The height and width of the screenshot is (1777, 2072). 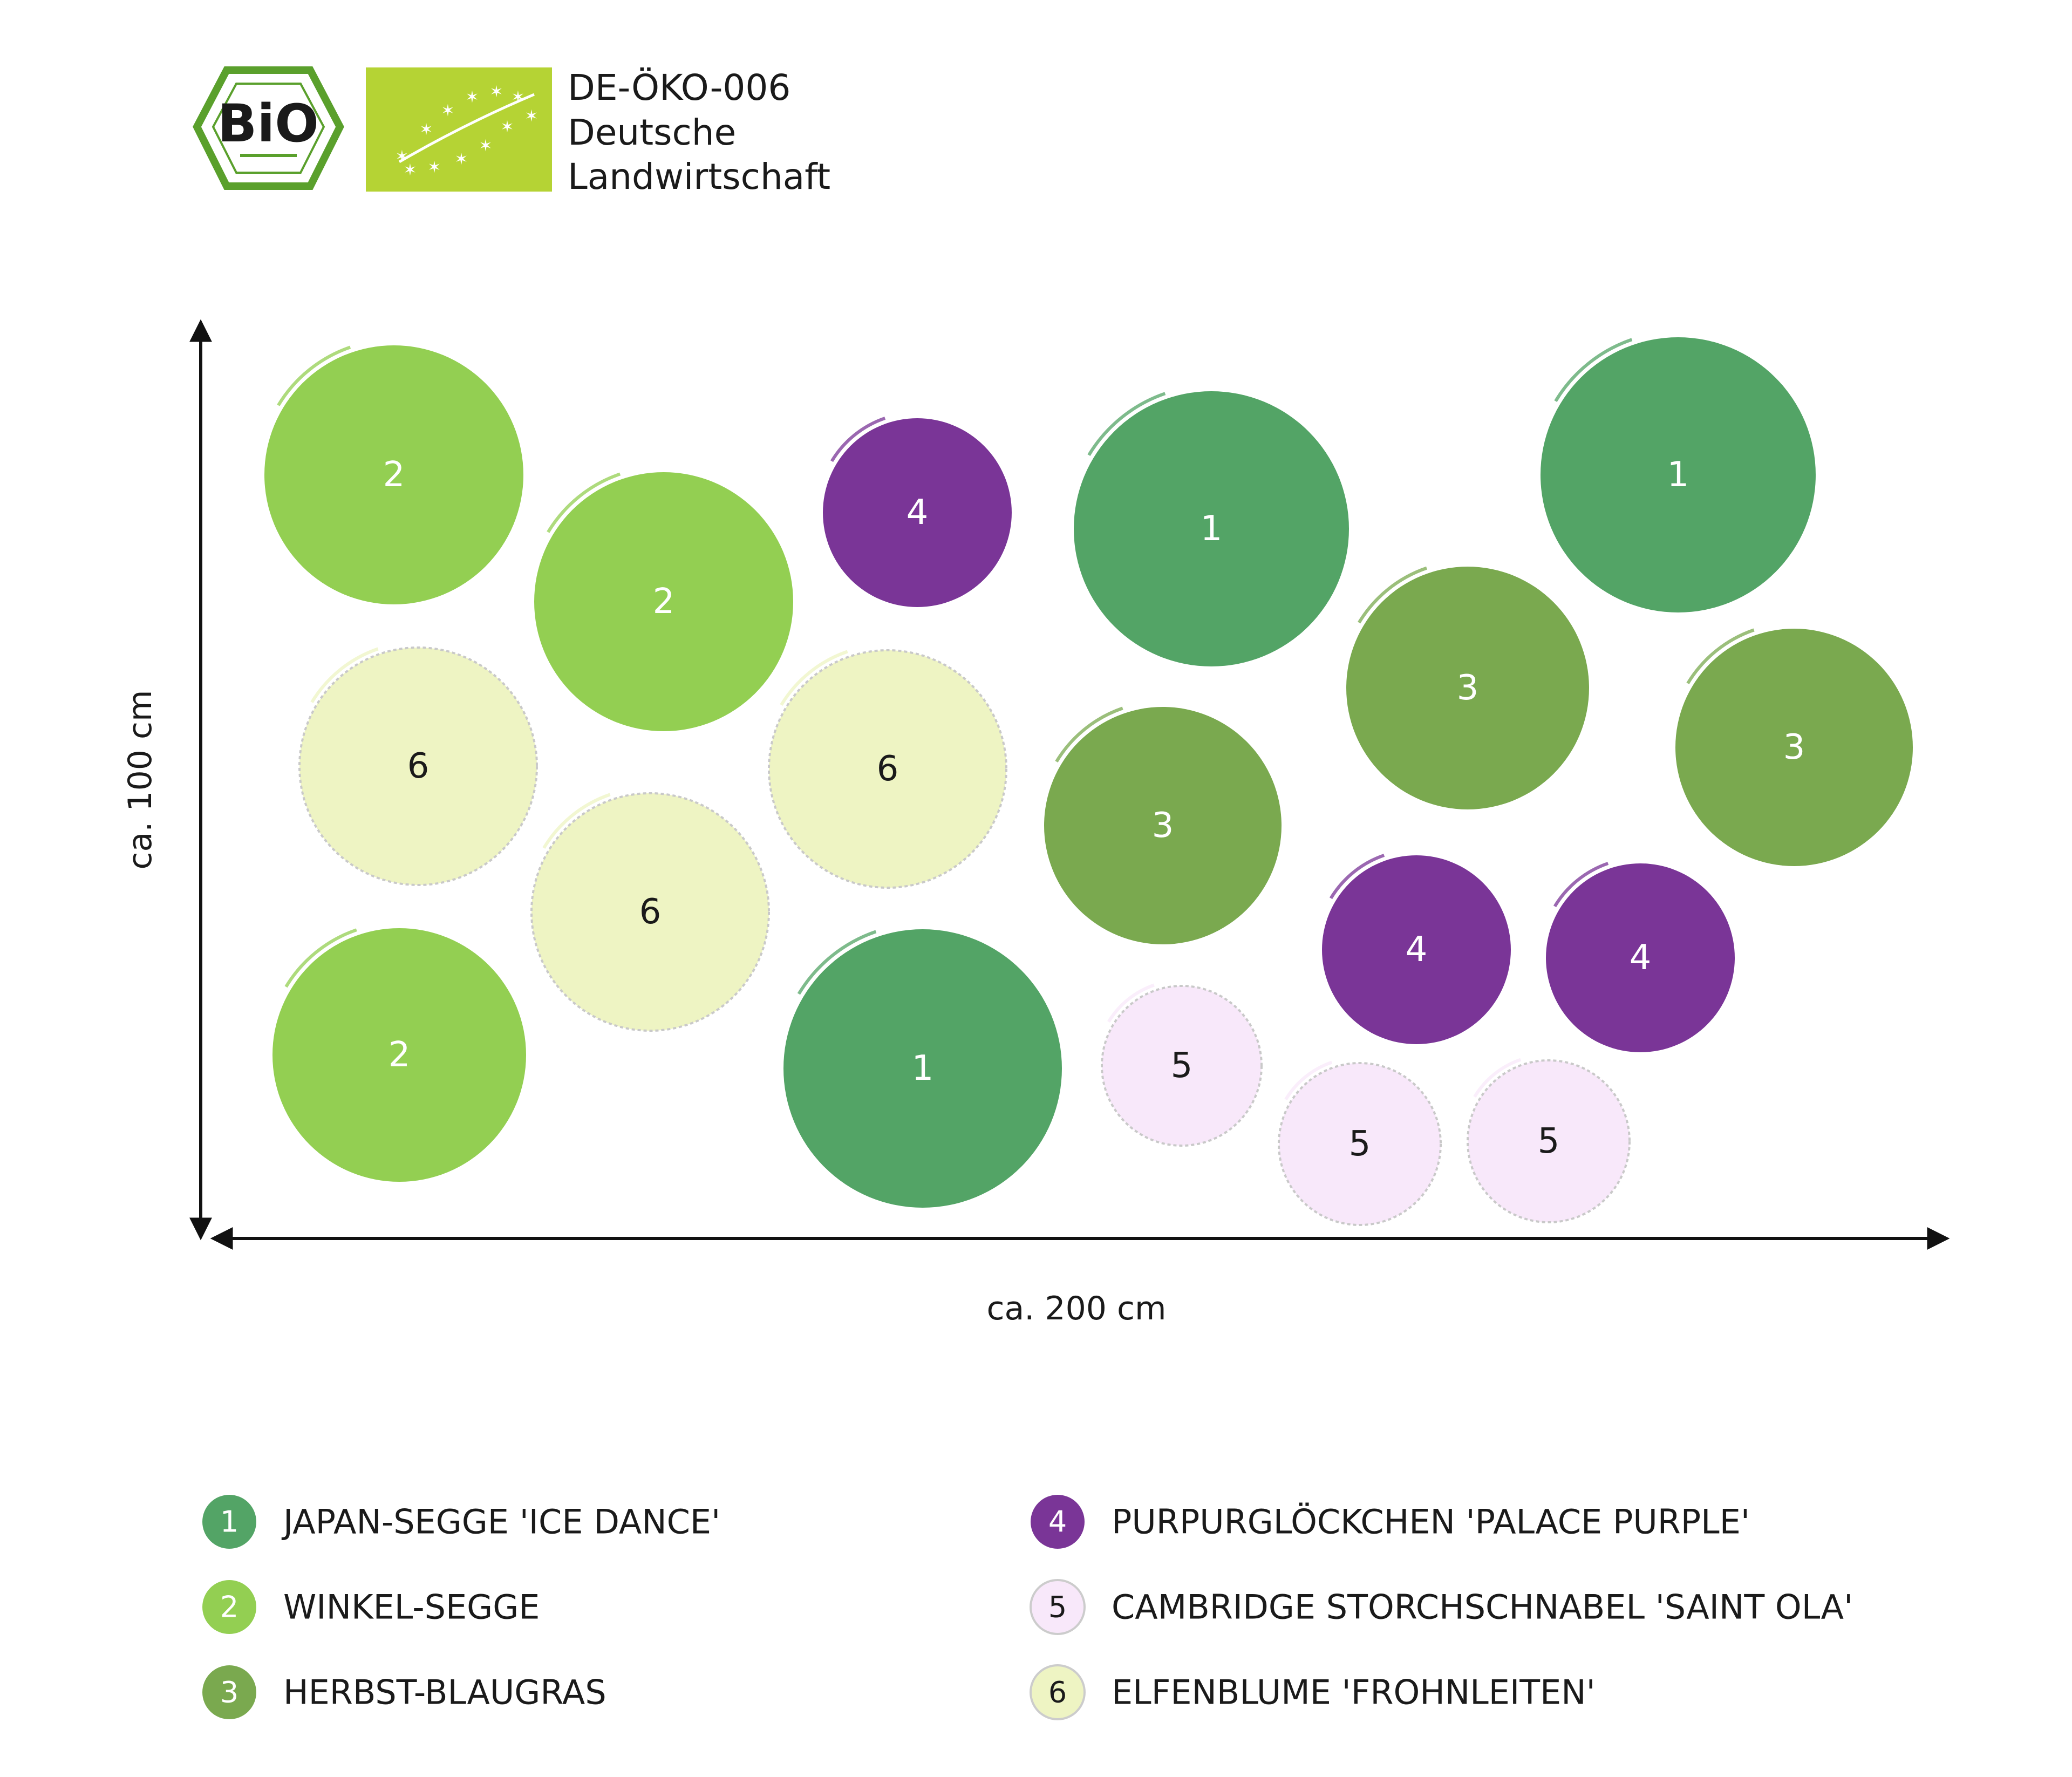 I want to click on legend-item-6: 6 ELFENBLUME 'FROHNLEITEN', so click(x=1313, y=1692).